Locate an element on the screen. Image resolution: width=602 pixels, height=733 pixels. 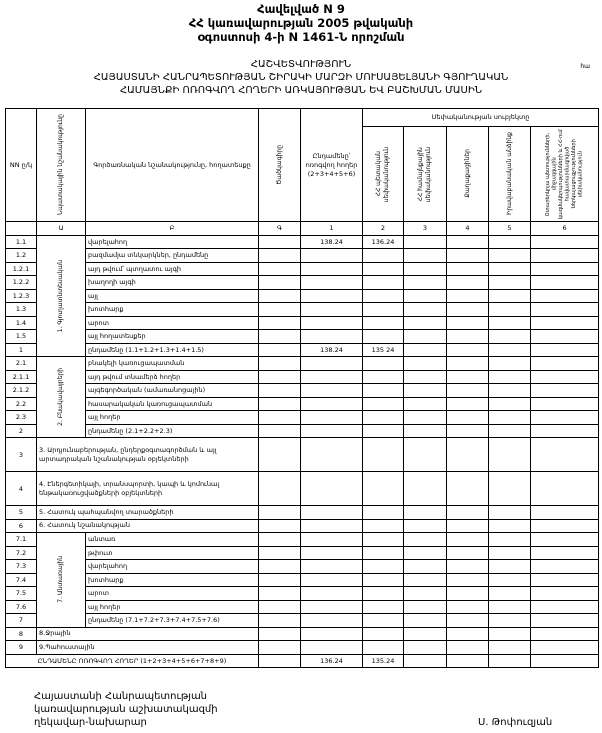
row-label: այլ հողեր is located at coordinates (172, 606).